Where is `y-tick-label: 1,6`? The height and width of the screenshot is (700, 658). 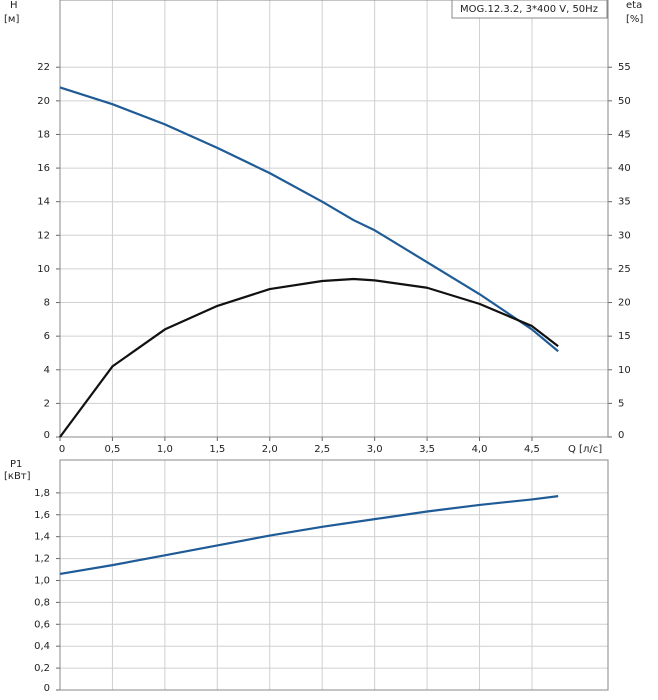 y-tick-label: 1,6 is located at coordinates (42, 515).